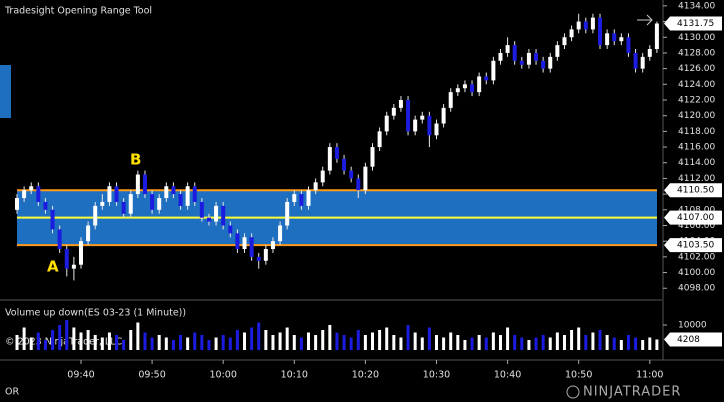  What do you see at coordinates (695, 218) in the screenshot?
I see `opening-range-mid-label: 4107.00` at bounding box center [695, 218].